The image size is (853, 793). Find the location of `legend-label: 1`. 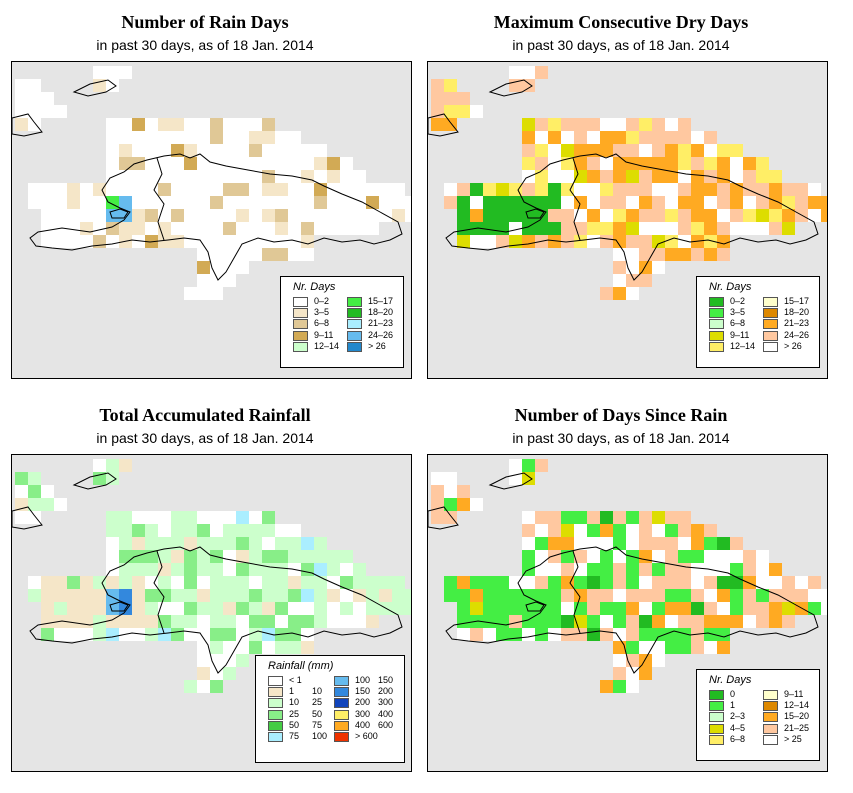

legend-label: 1 is located at coordinates (292, 691).